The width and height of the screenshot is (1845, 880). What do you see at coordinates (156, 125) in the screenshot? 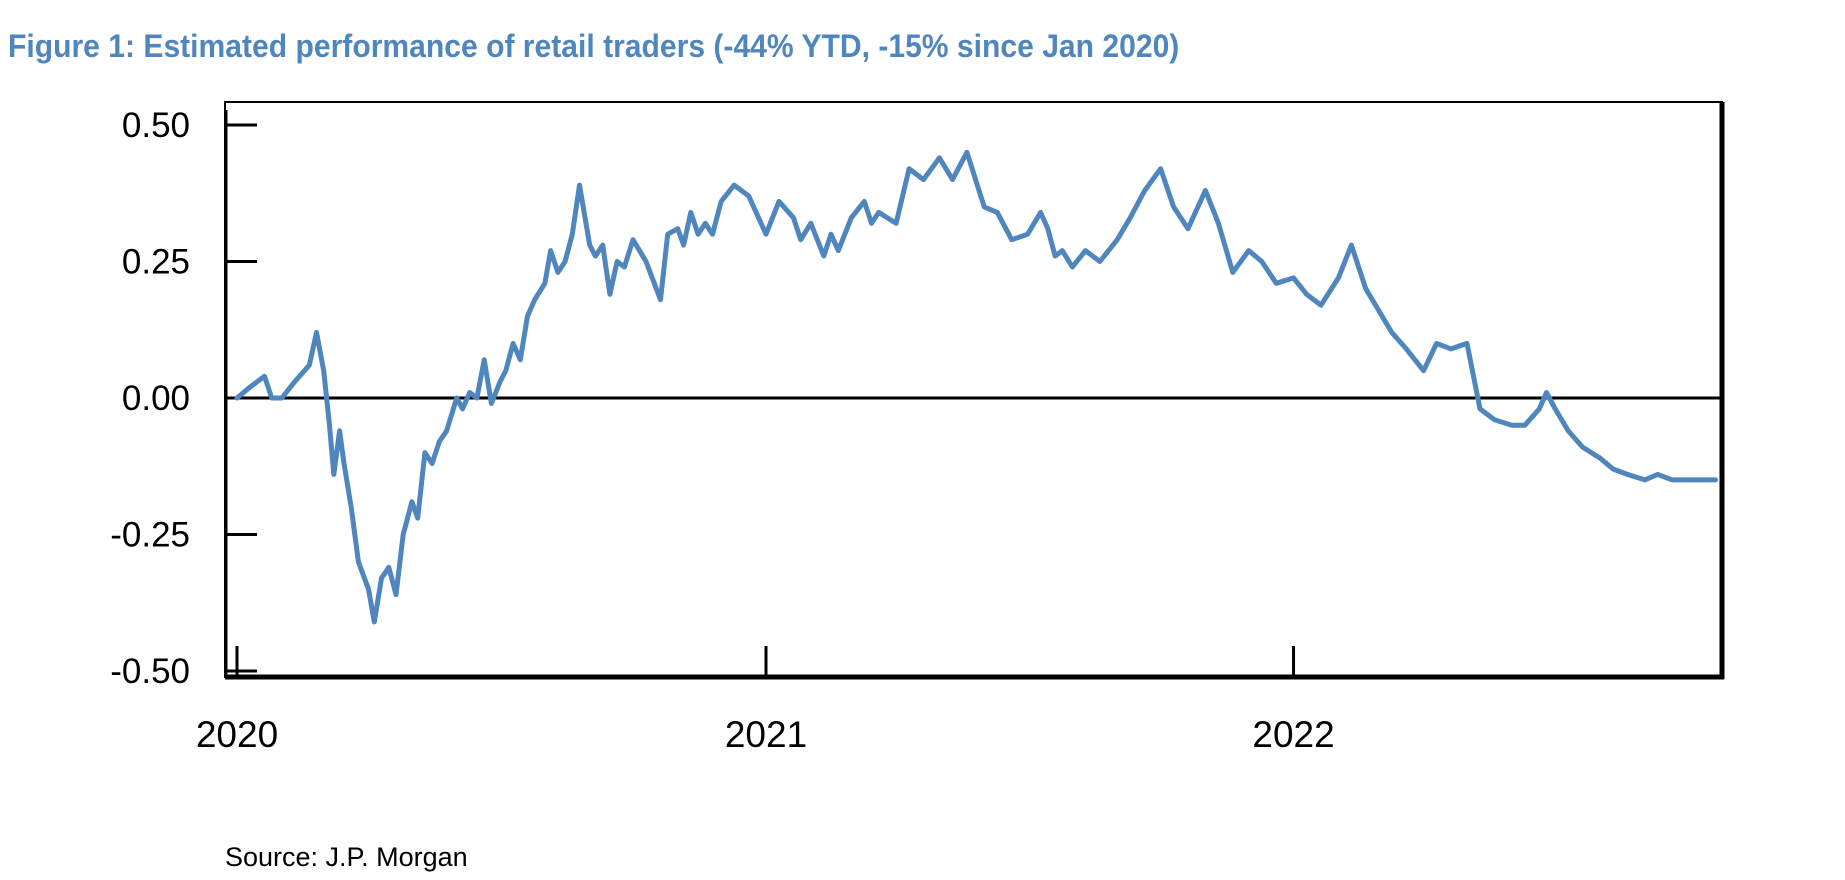
I see `y-tick-label: 0.50` at bounding box center [156, 125].